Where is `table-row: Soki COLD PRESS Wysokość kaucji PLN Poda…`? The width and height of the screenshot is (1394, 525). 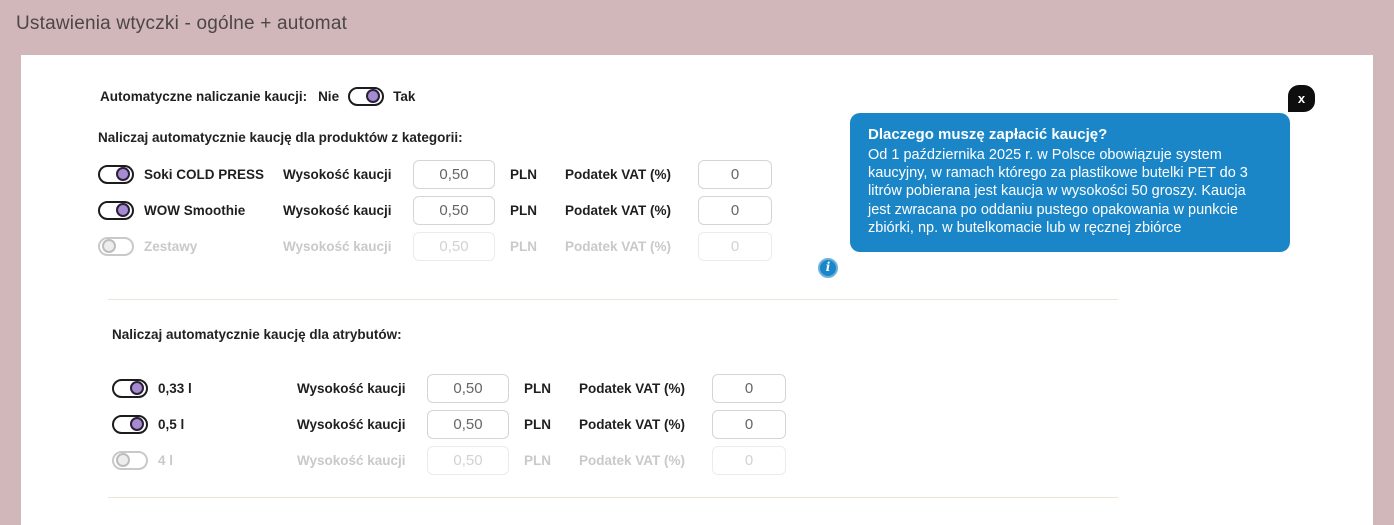
table-row: Soki COLD PRESS Wysokość kaucji PLN Poda… is located at coordinates (435, 174).